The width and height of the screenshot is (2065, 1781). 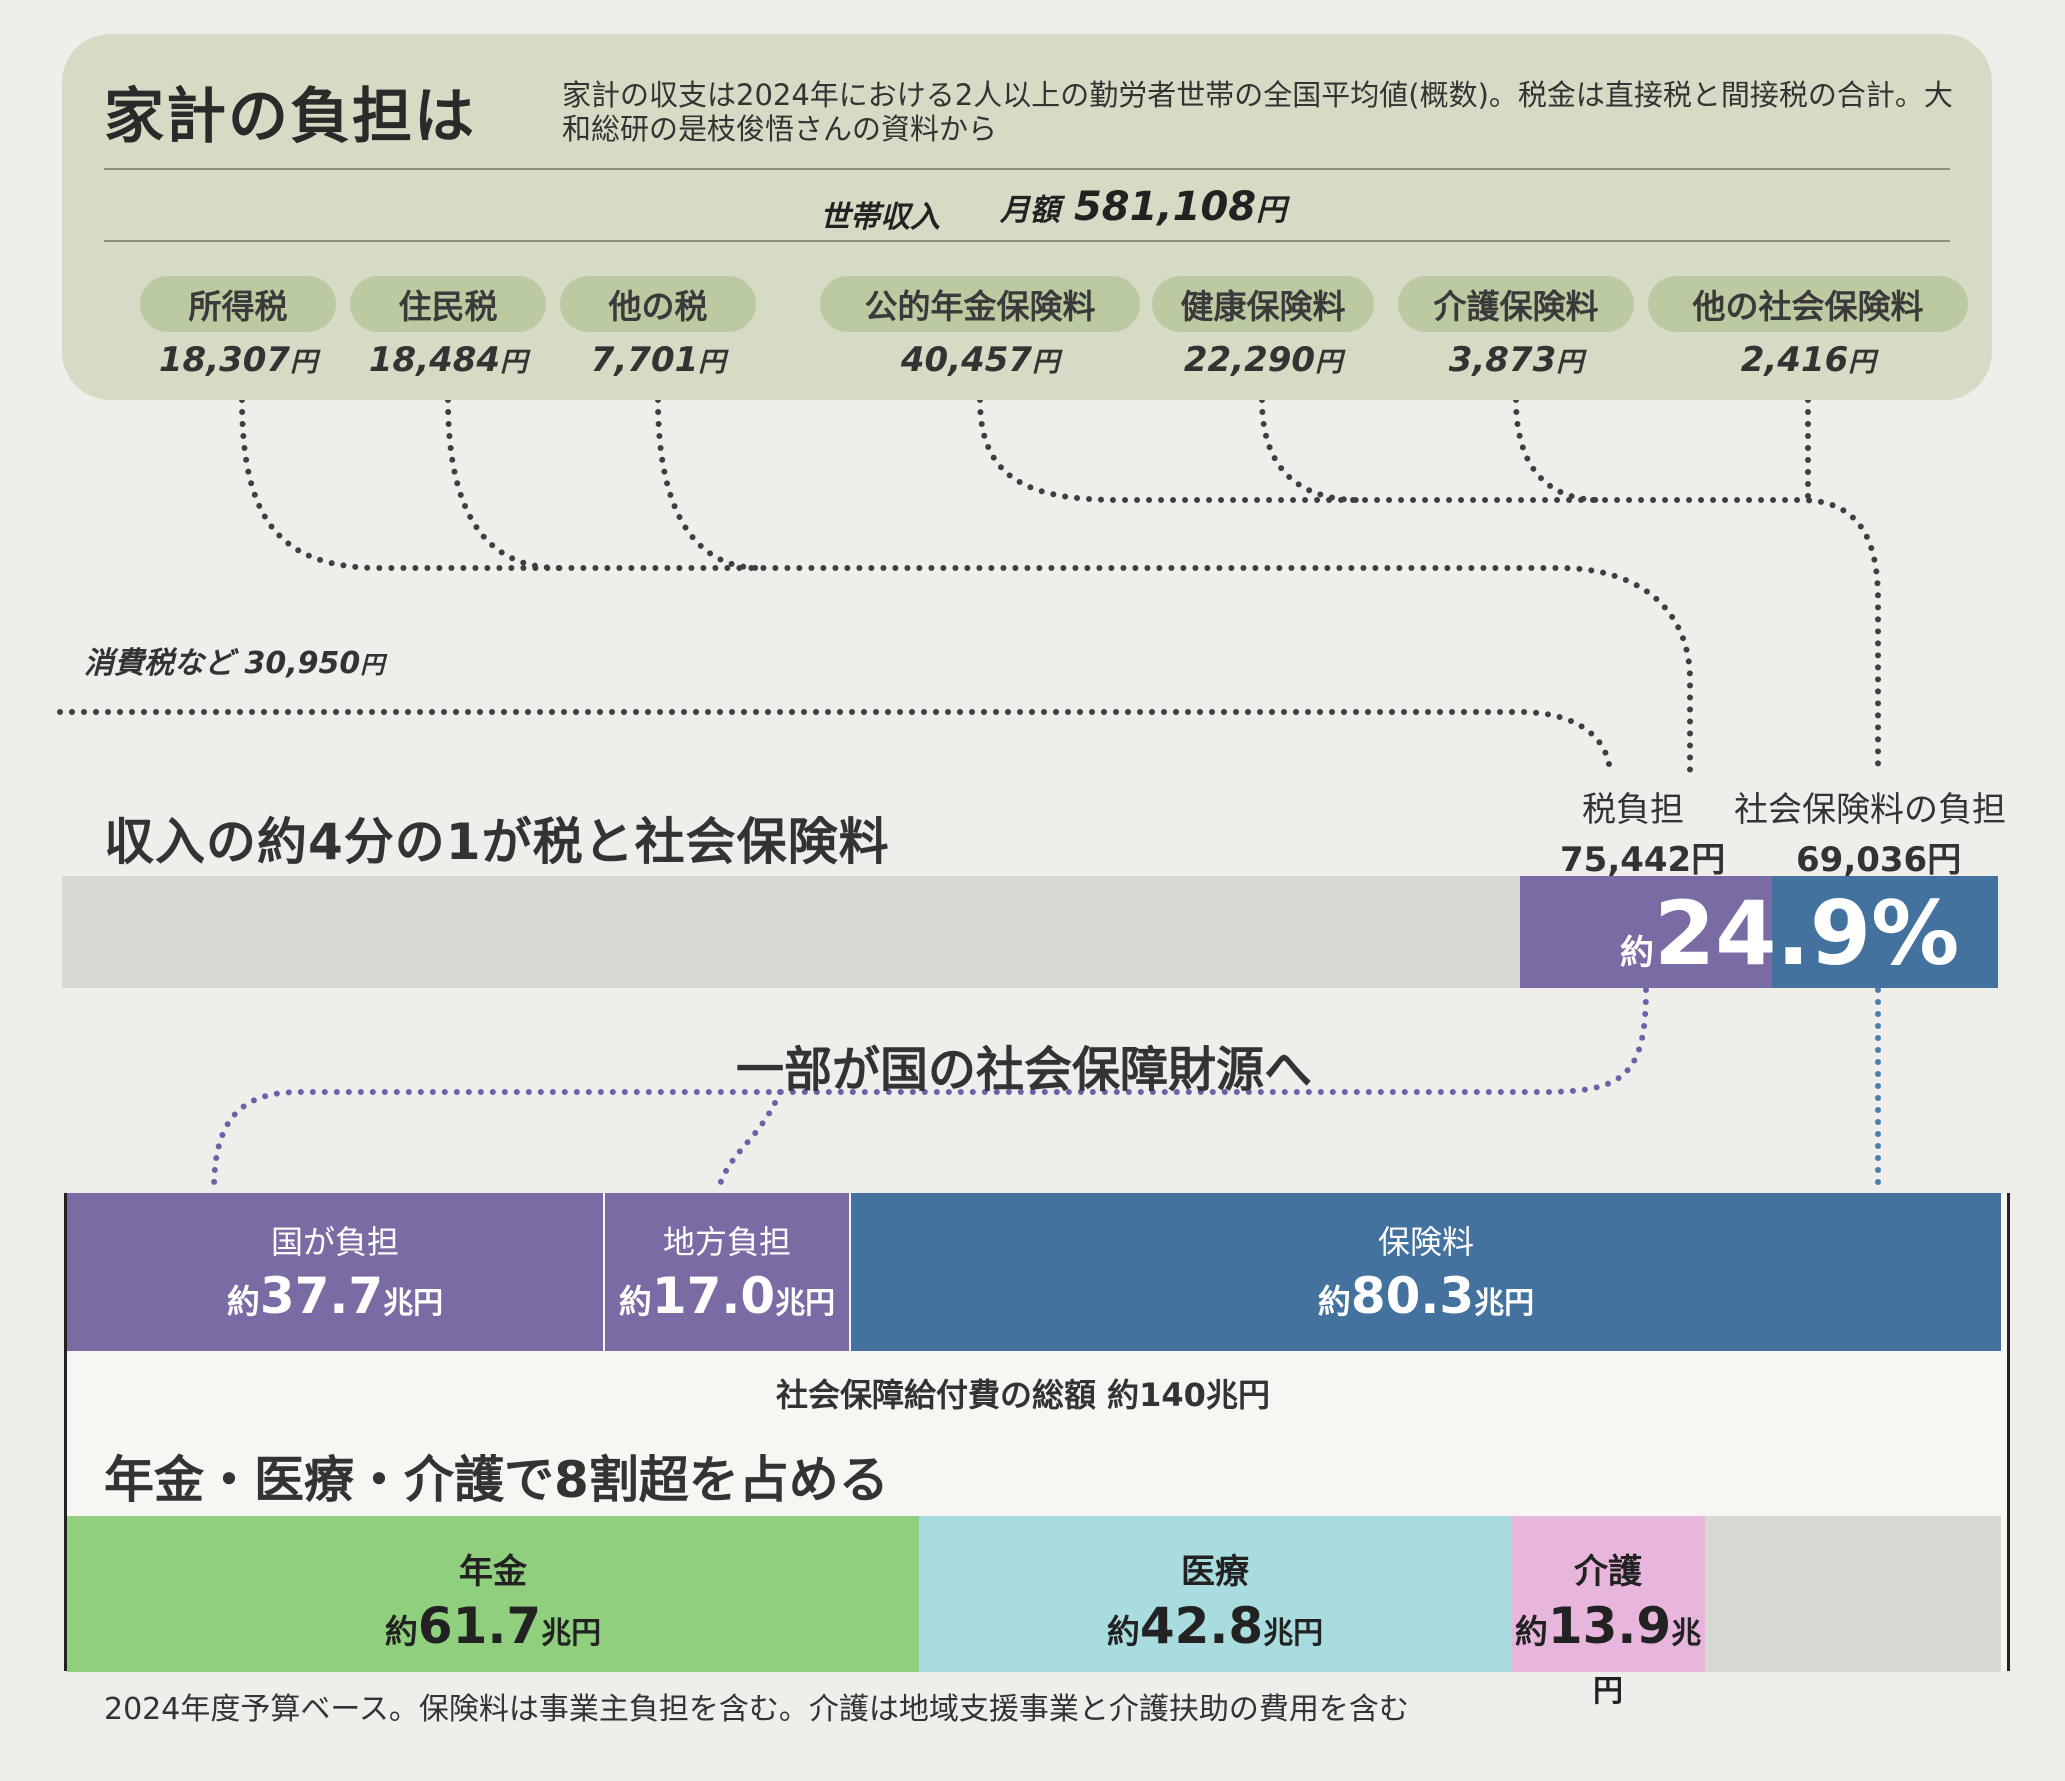 What do you see at coordinates (372, 665) in the screenshot?
I see `consumption-tax-unit: 円` at bounding box center [372, 665].